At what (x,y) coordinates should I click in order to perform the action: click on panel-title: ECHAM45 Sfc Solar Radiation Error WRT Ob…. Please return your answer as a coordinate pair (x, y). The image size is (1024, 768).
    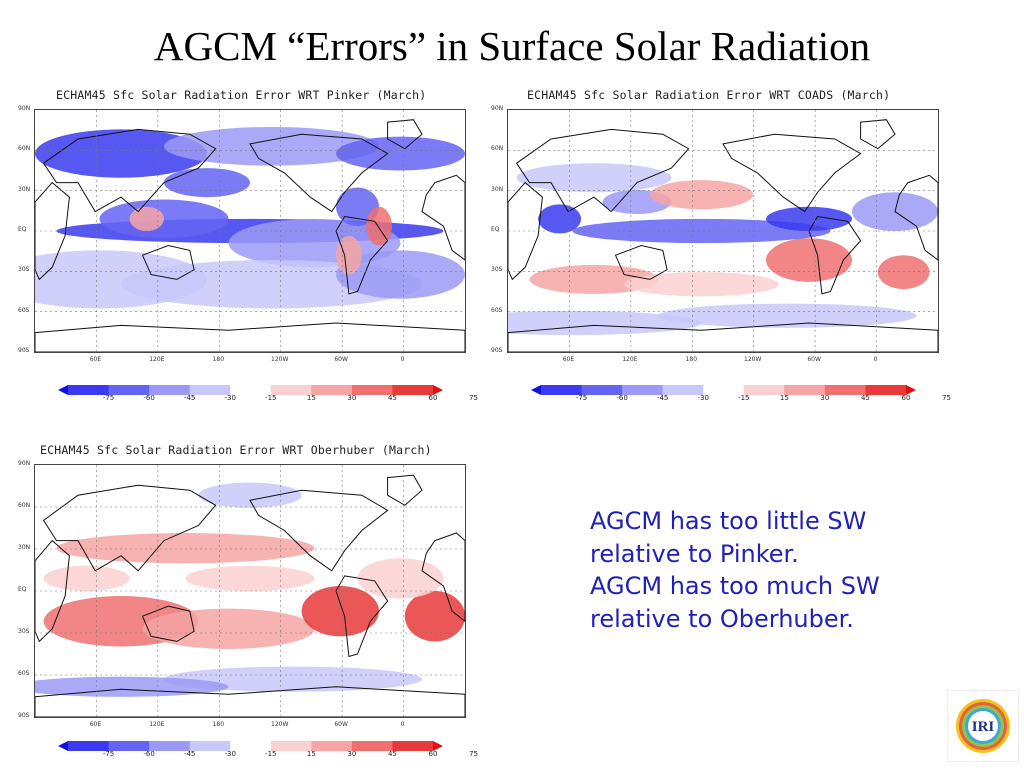
    Looking at the image, I should click on (236, 450).